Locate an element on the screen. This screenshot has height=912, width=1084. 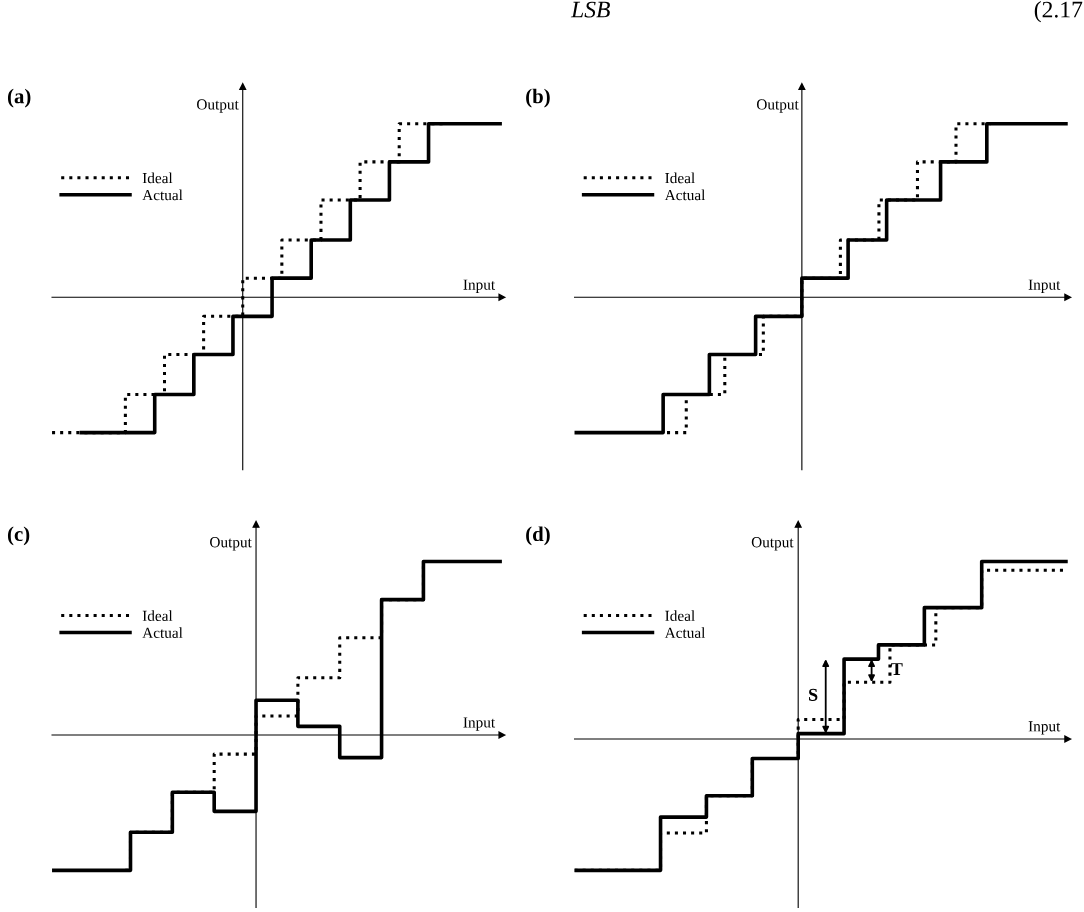
chart-title: (d) is located at coordinates (538, 536).